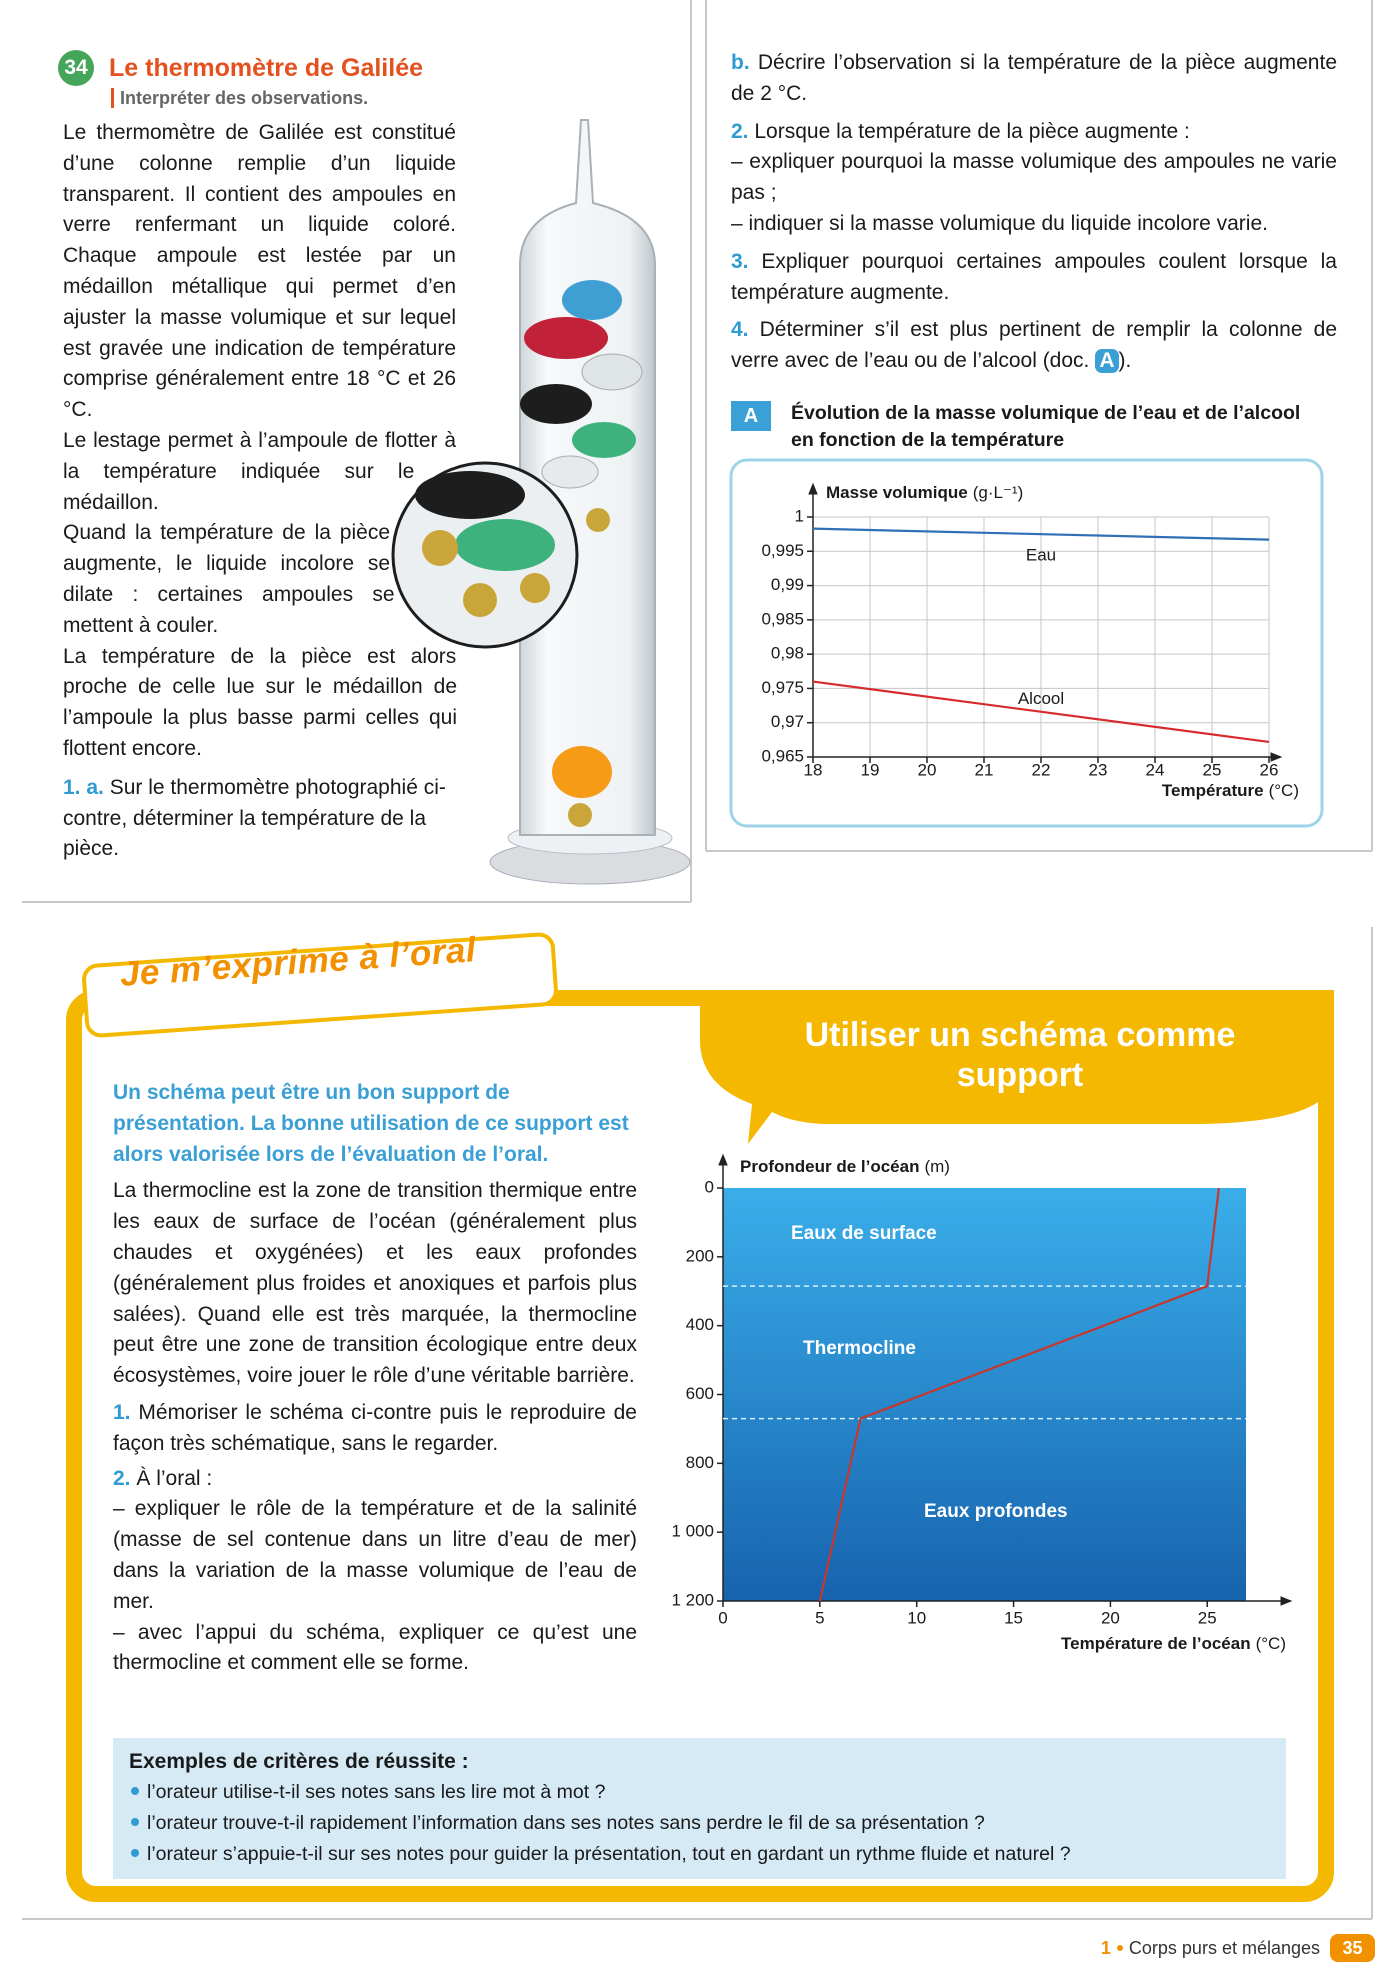 The width and height of the screenshot is (1400, 1970). I want to click on bubble-title: Utiliser un schéma comme support, so click(1020, 1055).